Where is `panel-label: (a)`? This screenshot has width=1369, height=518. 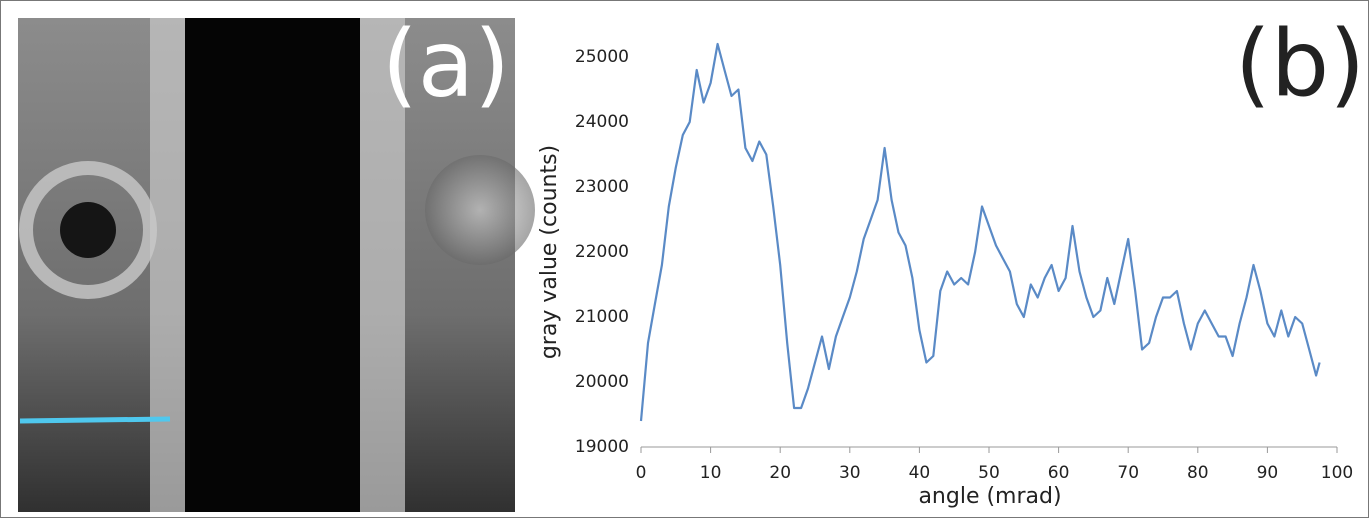 panel-label: (a) is located at coordinates (446, 63).